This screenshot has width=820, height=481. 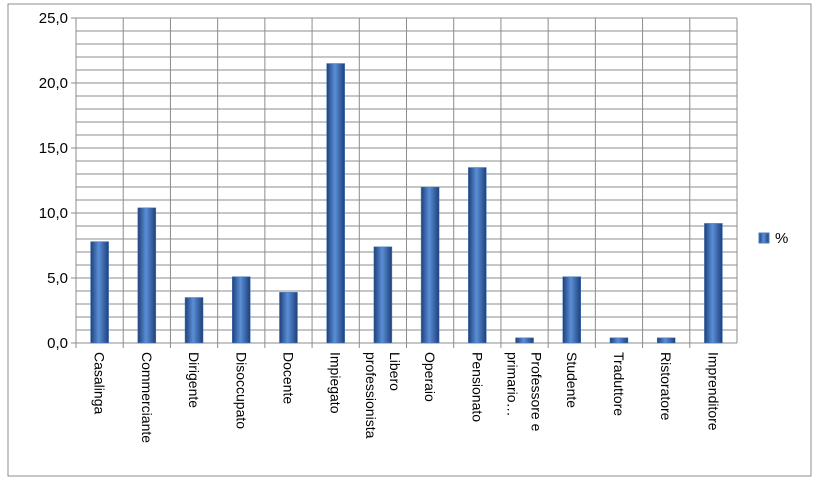 I want to click on x-tick-label: Traduttore, so click(x=619, y=384).